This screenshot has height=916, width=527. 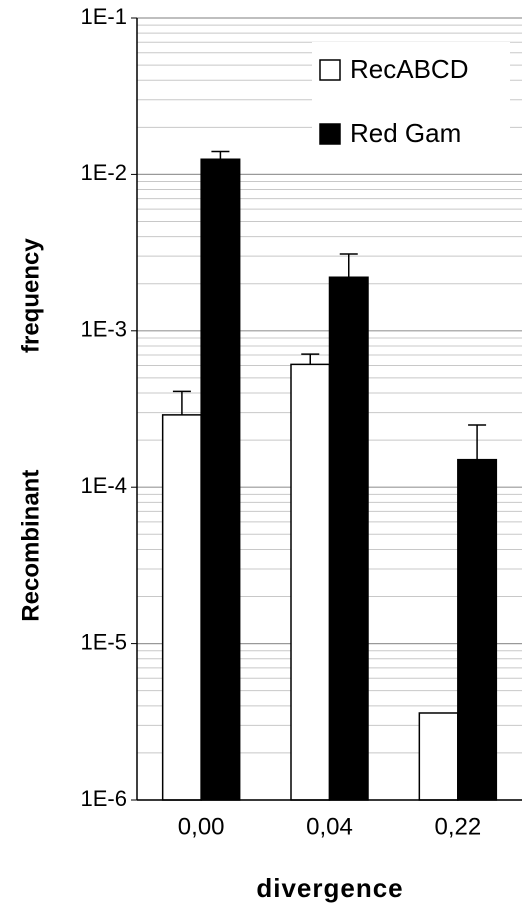 I want to click on x-axis-label: divergence, so click(x=329, y=888).